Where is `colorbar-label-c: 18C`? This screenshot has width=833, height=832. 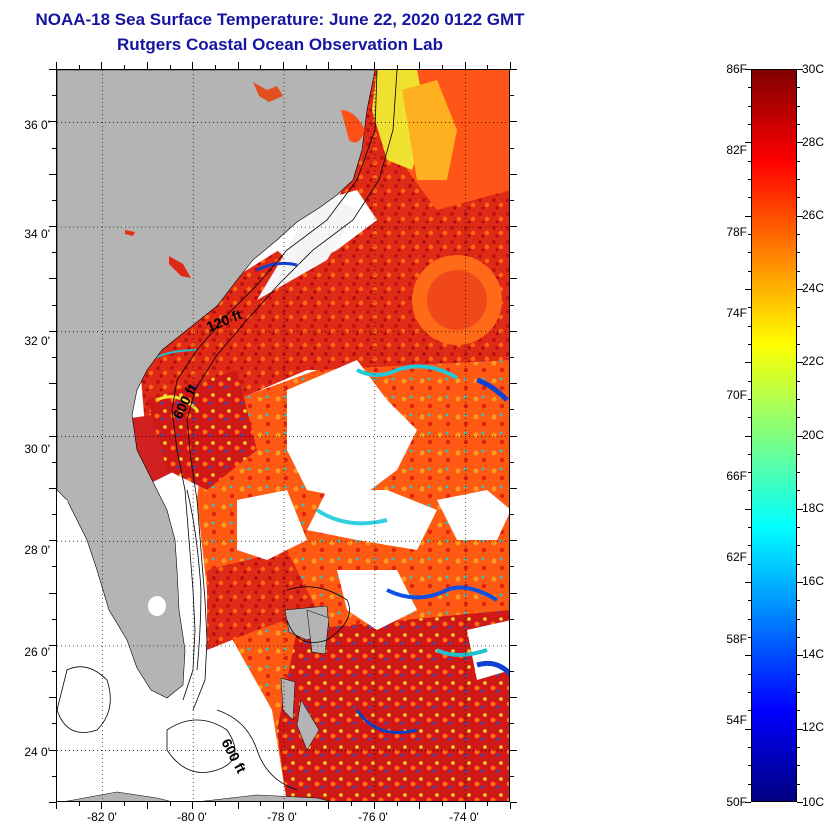 colorbar-label-c: 18C is located at coordinates (813, 508).